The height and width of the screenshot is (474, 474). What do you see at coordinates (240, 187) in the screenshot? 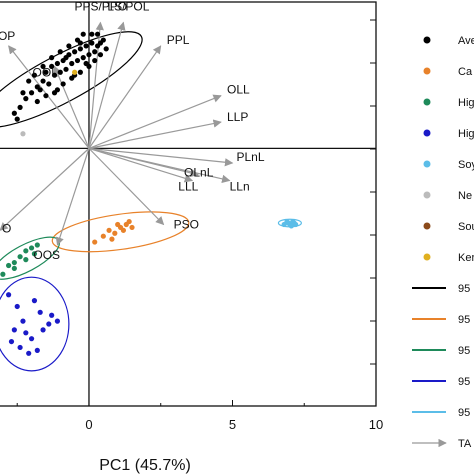
I see `loading-label: LLn` at bounding box center [240, 187].